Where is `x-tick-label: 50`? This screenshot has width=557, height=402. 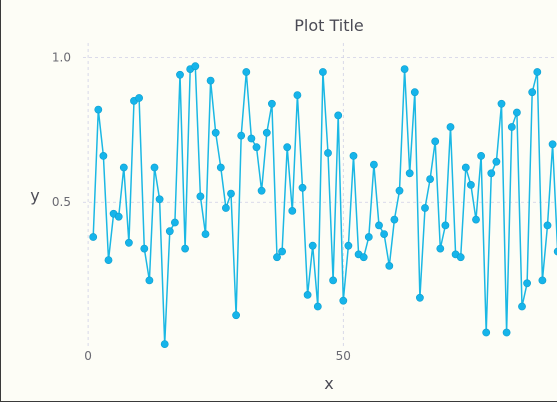
x-tick-label: 50 is located at coordinates (343, 356).